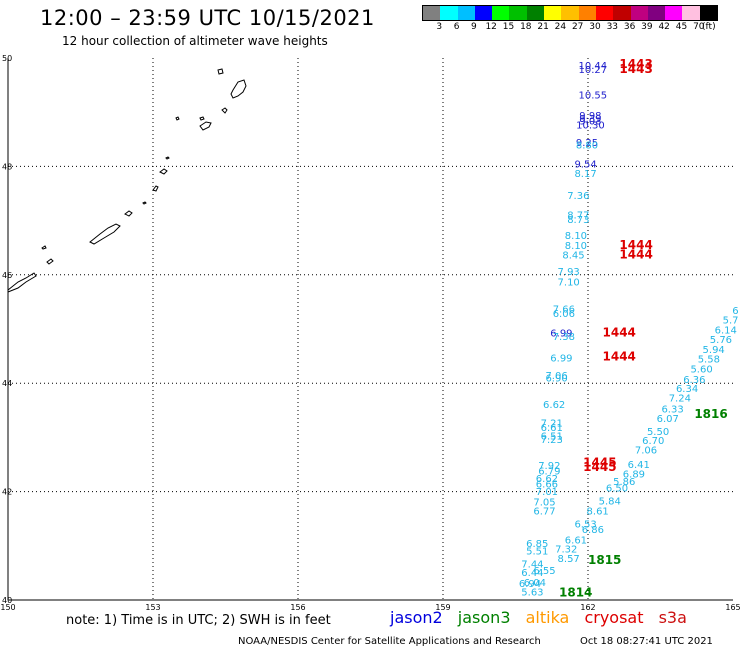 The image size is (740, 650). What do you see at coordinates (680, 399) in the screenshot?
I see `wave-height-value: 7.24` at bounding box center [680, 399].